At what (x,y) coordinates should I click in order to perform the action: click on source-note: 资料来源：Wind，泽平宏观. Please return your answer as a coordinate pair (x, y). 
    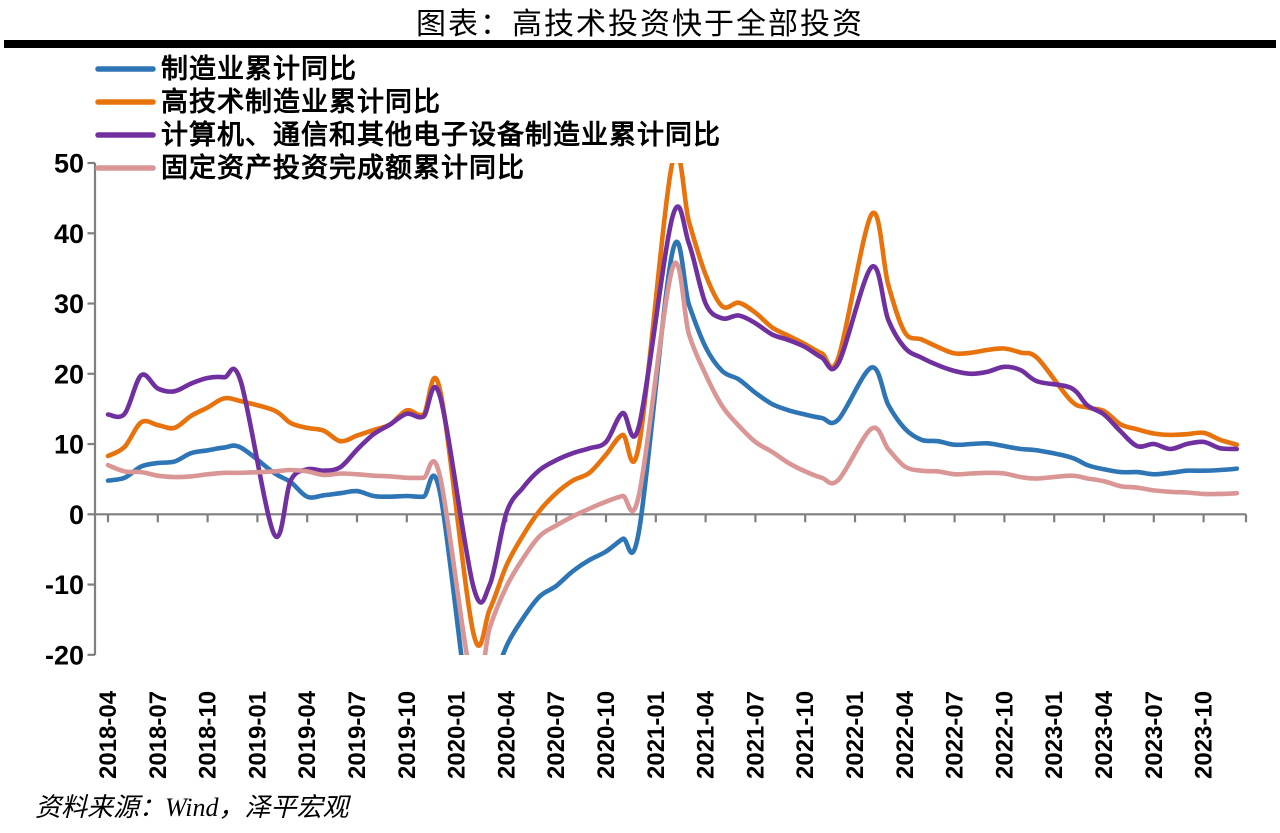
    Looking at the image, I should click on (193, 807).